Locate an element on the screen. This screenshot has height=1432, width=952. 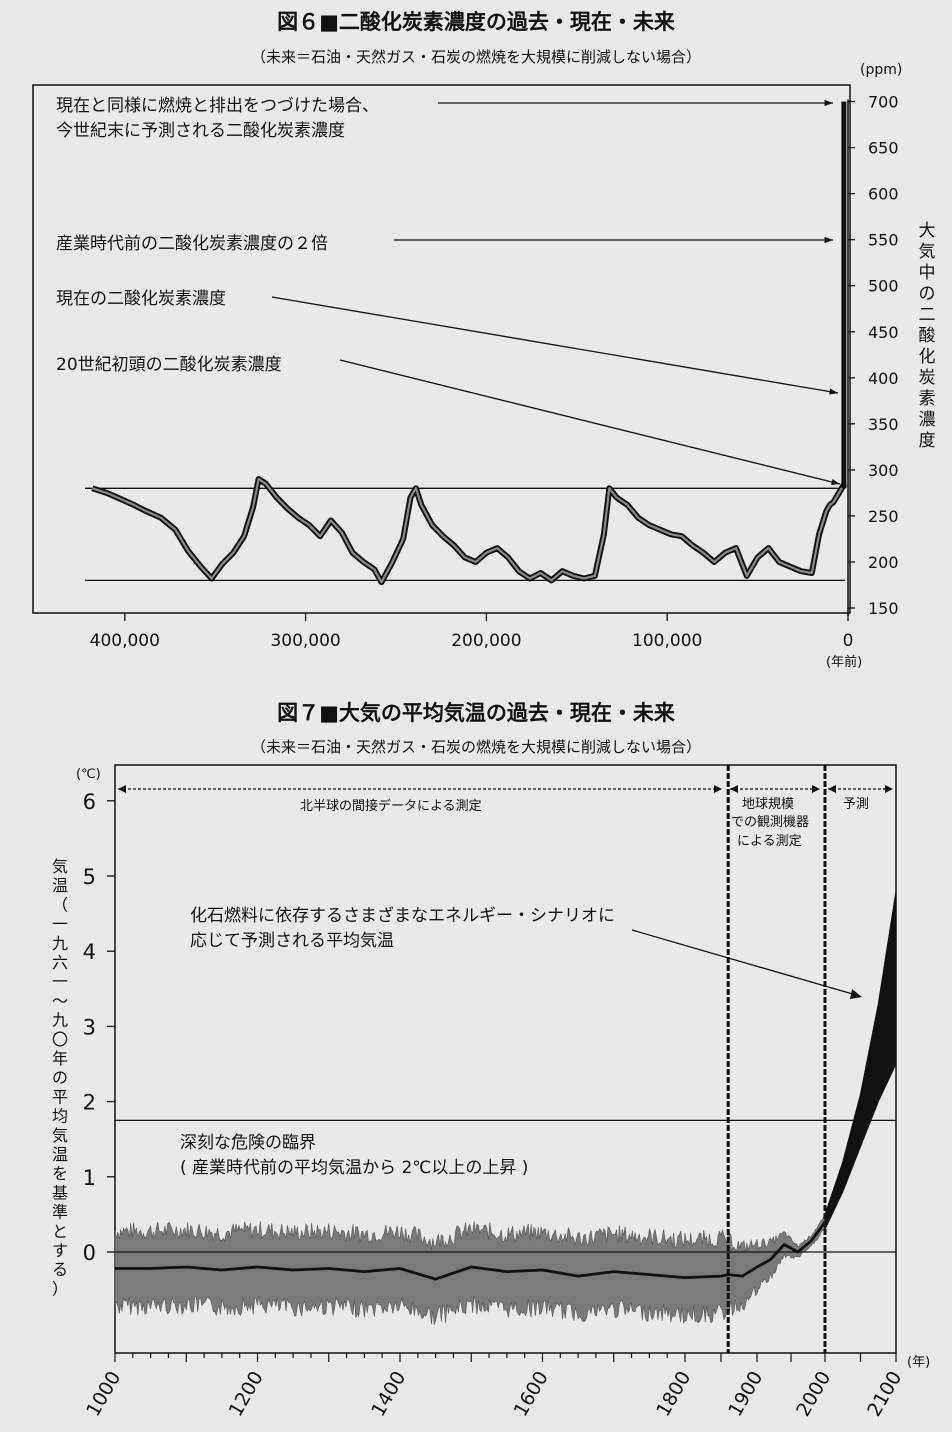
scenario-annotation-1: 化石燃料に依存するさまざまなエネルギー・シナリオに is located at coordinates (402, 915).